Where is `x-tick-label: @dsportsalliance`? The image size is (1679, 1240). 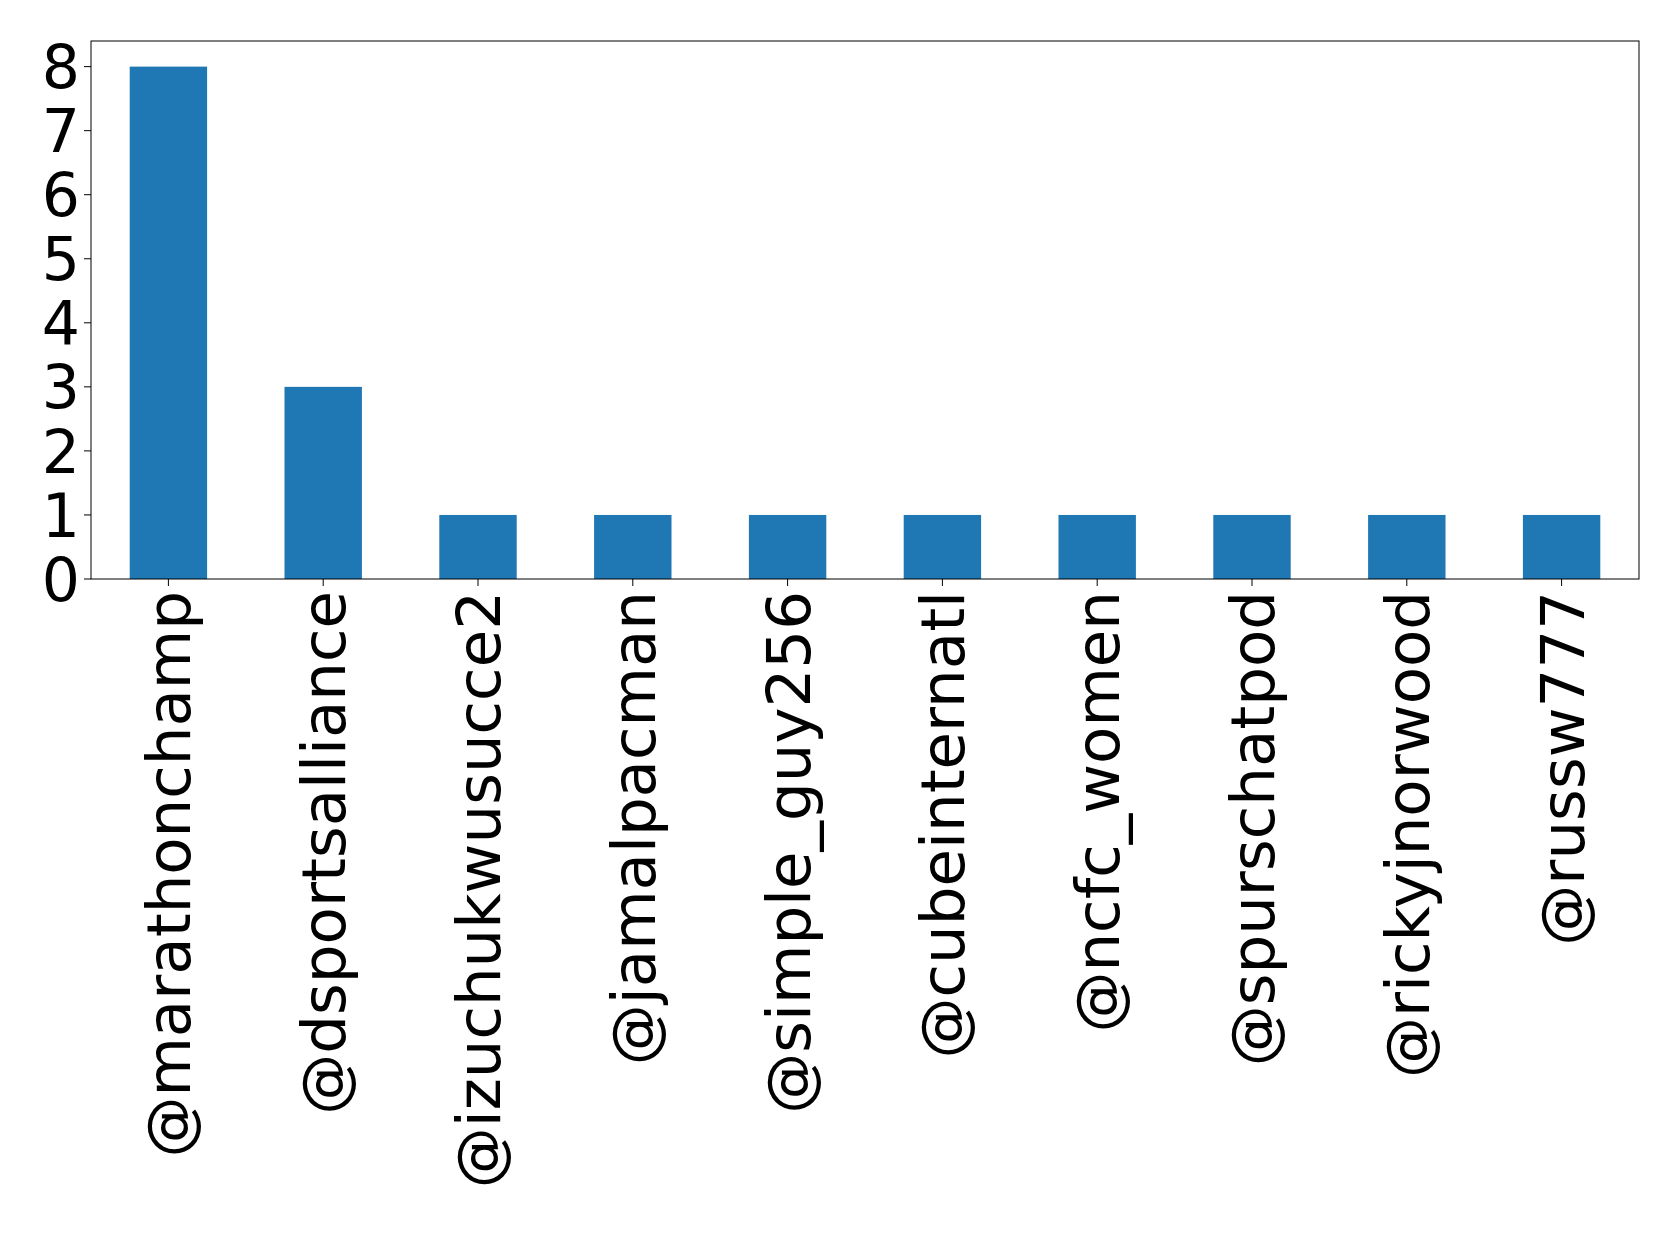 x-tick-label: @dsportsalliance is located at coordinates (324, 853).